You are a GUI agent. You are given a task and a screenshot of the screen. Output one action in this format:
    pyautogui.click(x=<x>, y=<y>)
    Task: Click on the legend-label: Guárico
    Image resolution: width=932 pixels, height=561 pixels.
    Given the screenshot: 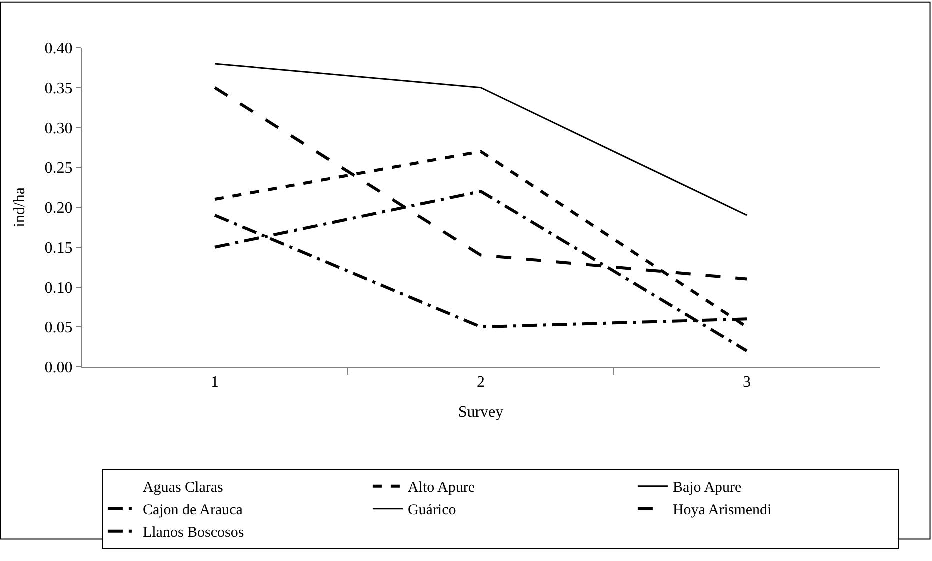 What is the action you would take?
    pyautogui.click(x=432, y=510)
    